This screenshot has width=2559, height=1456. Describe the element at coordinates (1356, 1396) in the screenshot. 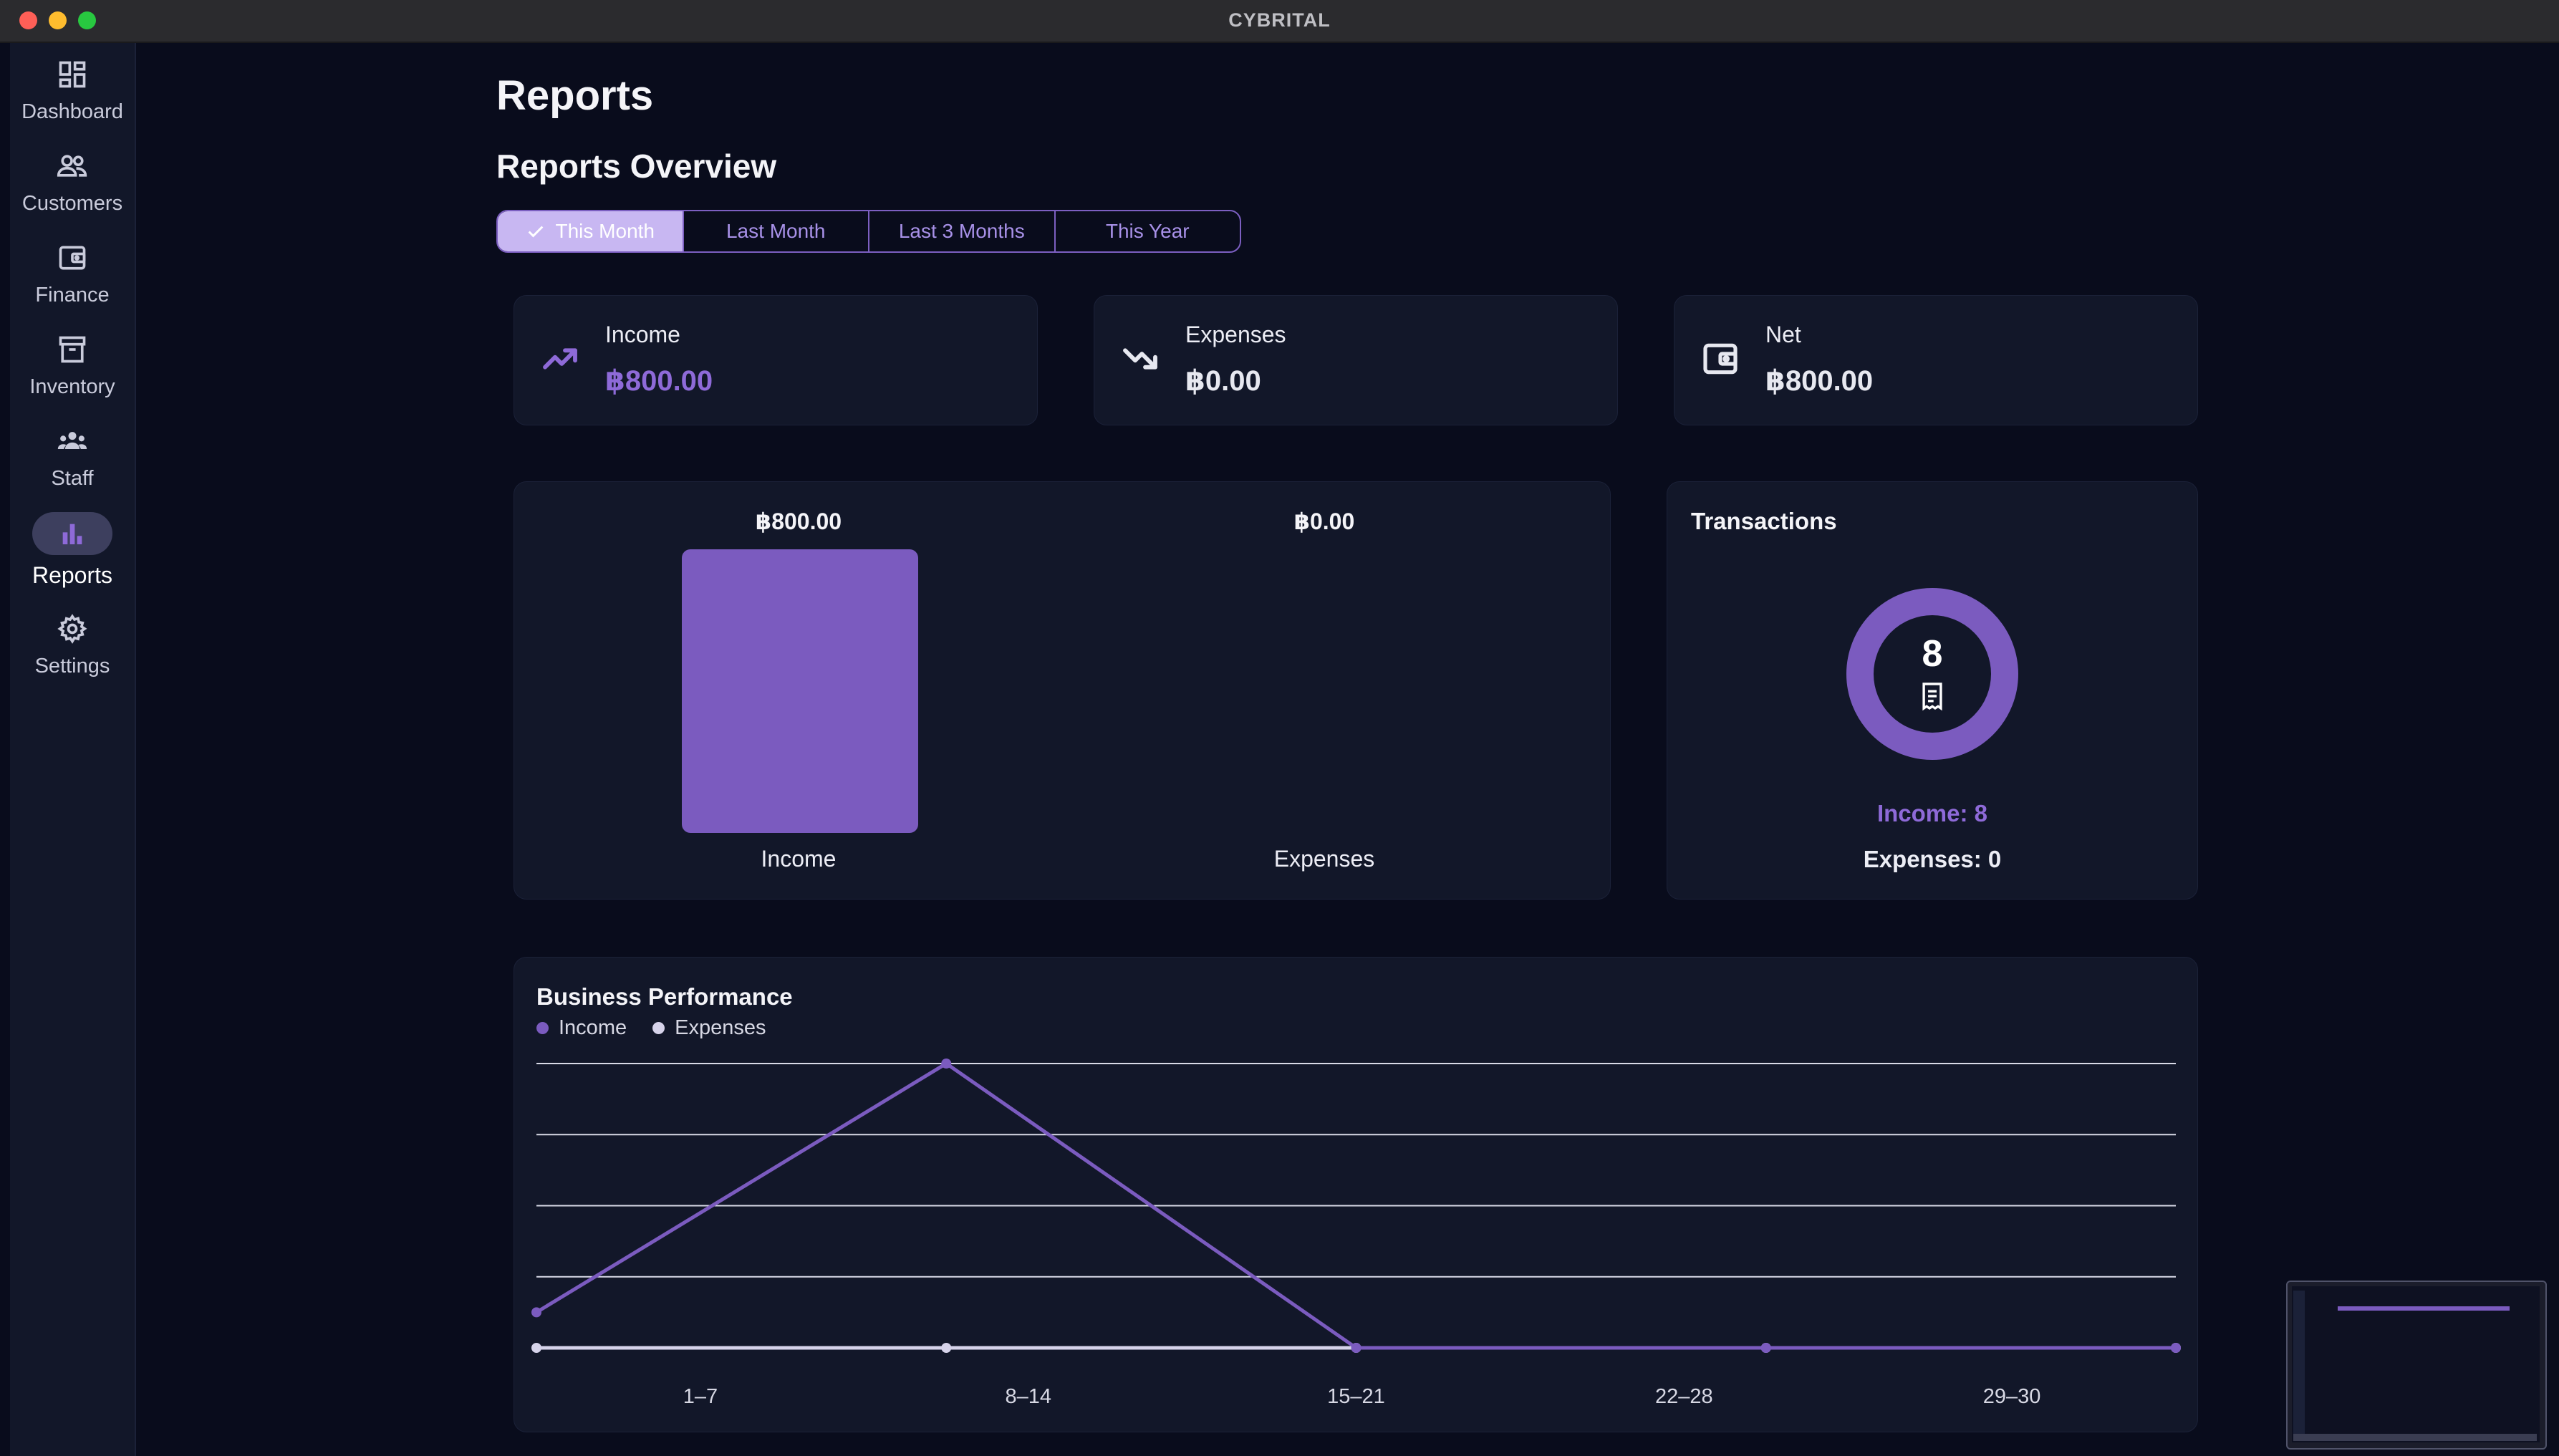

I see `x-tick-label: 15–21` at that location.